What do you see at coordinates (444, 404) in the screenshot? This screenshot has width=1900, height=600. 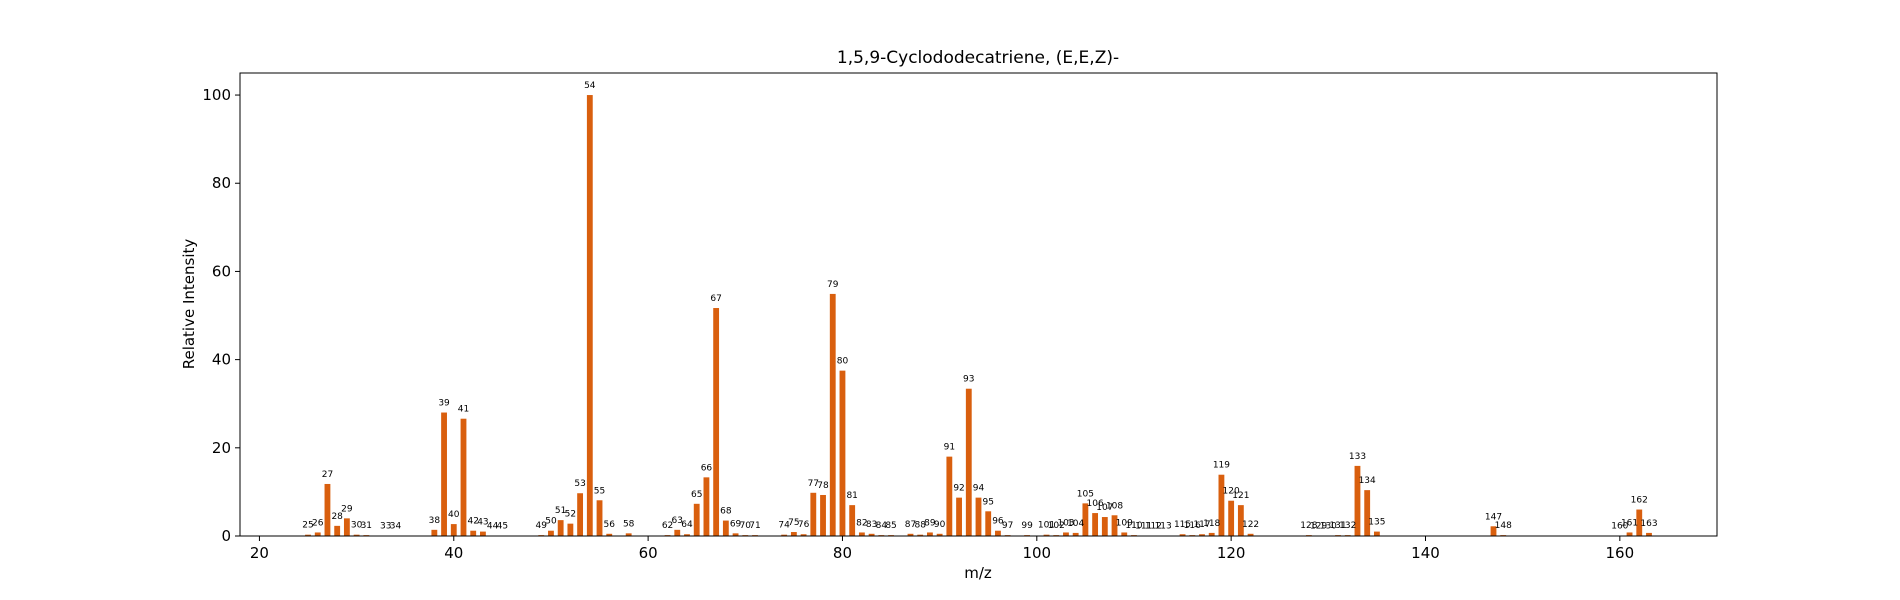 I see `bar-value-label: 39` at bounding box center [444, 404].